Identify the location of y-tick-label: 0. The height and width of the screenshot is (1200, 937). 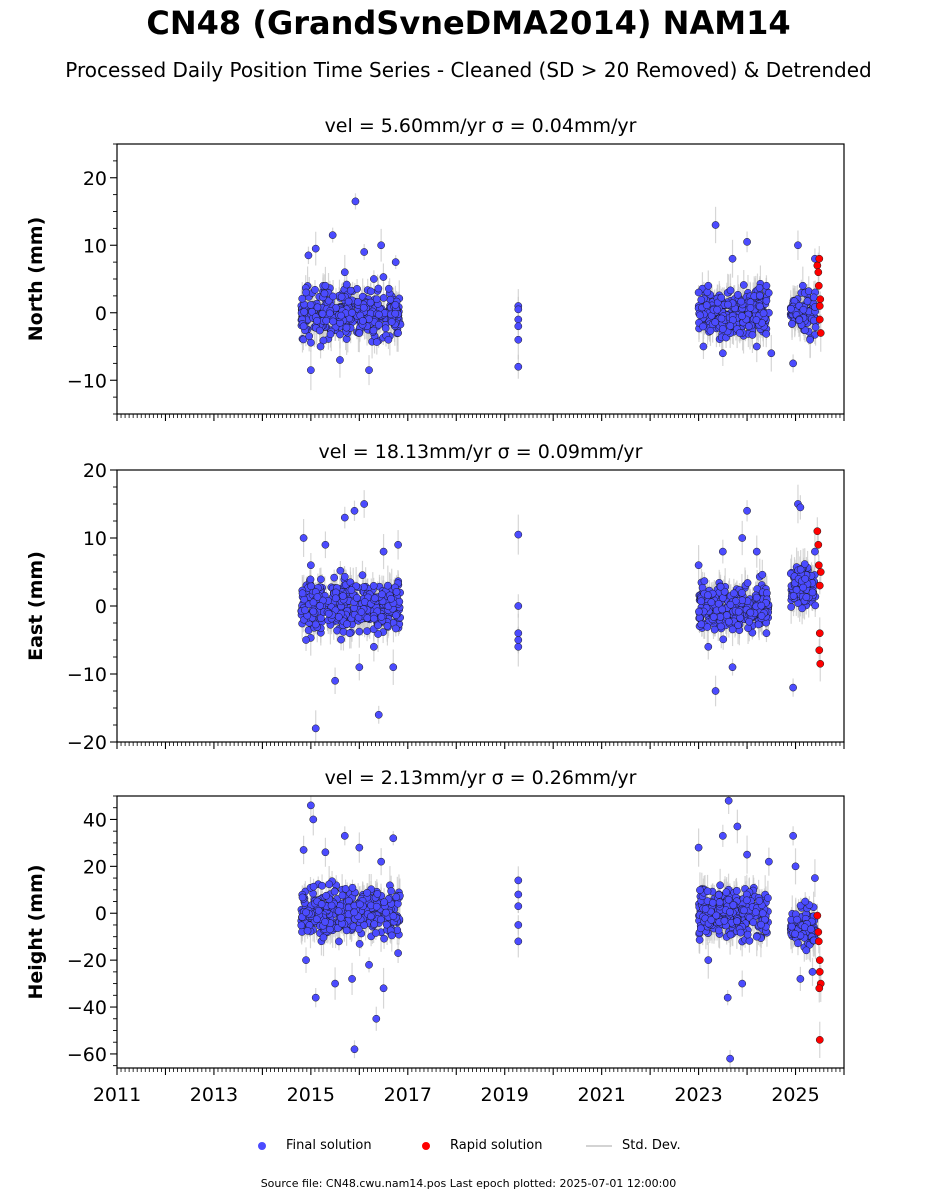
(101, 607).